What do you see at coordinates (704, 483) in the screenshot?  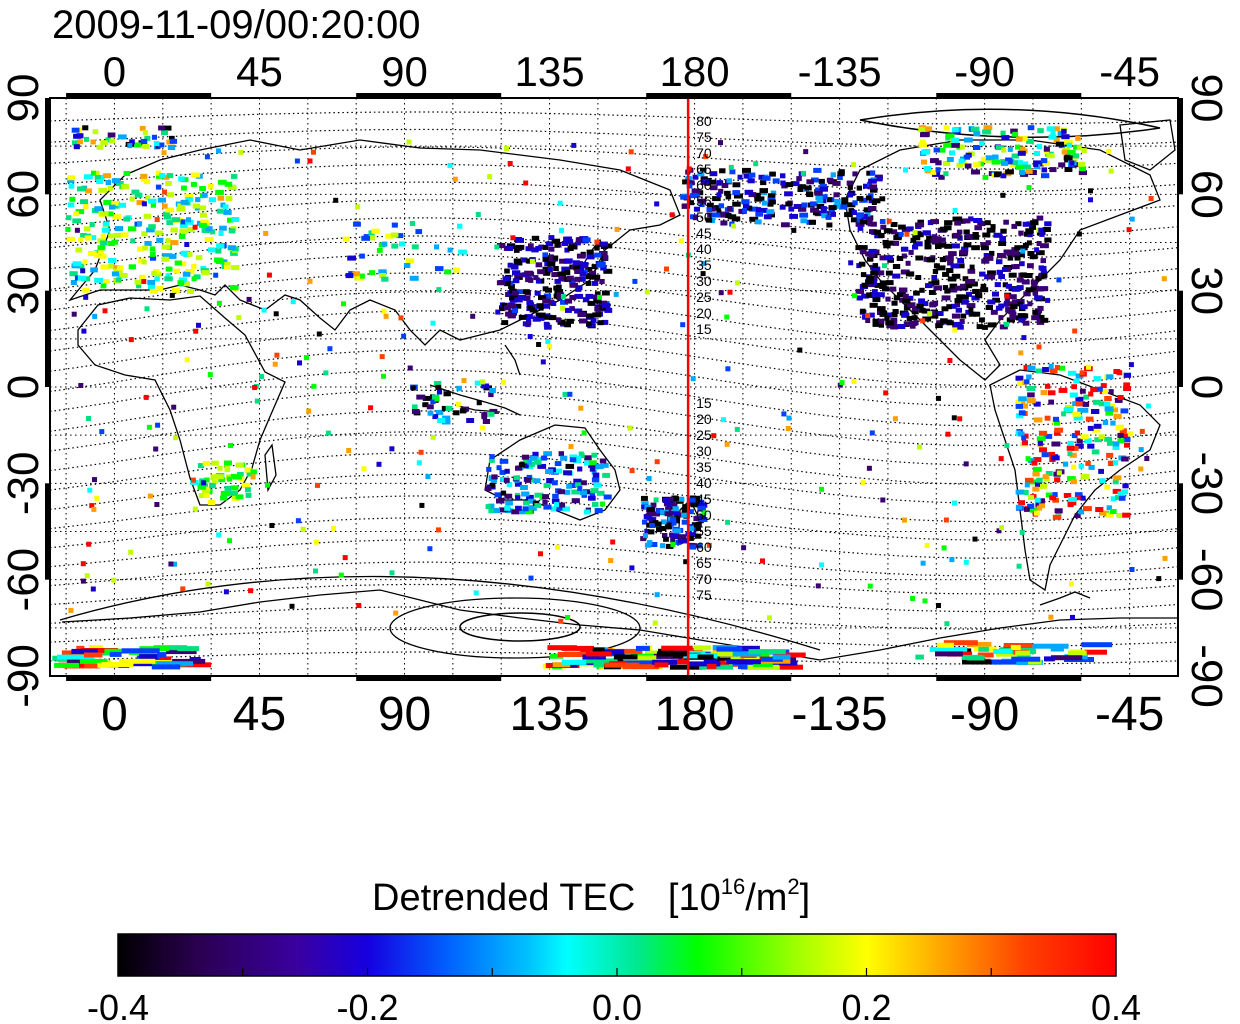 I see `meridian-south-label: 40` at bounding box center [704, 483].